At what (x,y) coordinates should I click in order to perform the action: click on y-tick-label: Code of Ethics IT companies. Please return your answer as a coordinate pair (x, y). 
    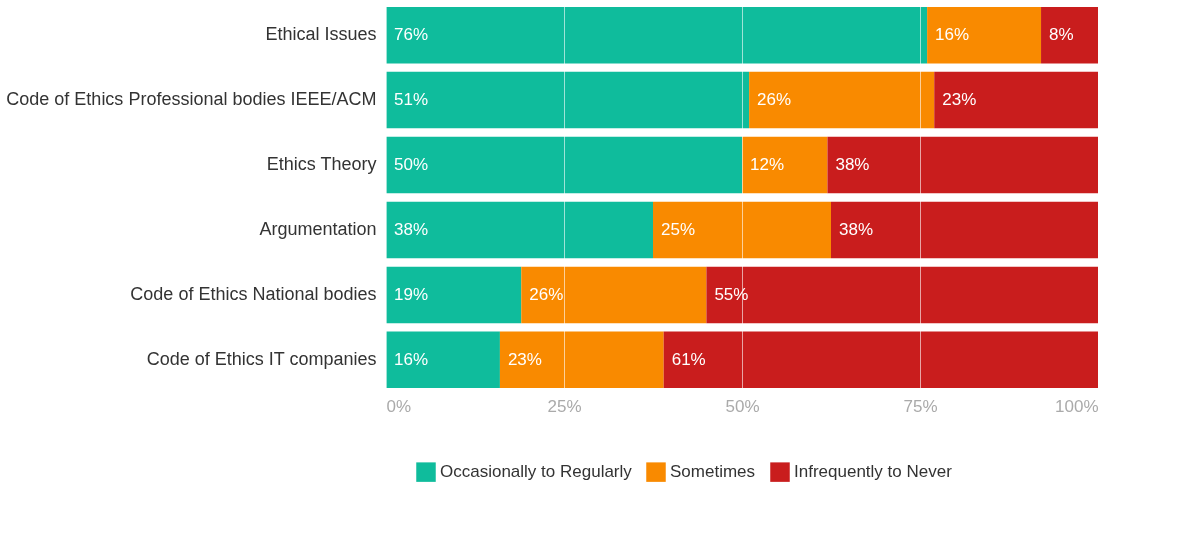
    Looking at the image, I should click on (261, 358).